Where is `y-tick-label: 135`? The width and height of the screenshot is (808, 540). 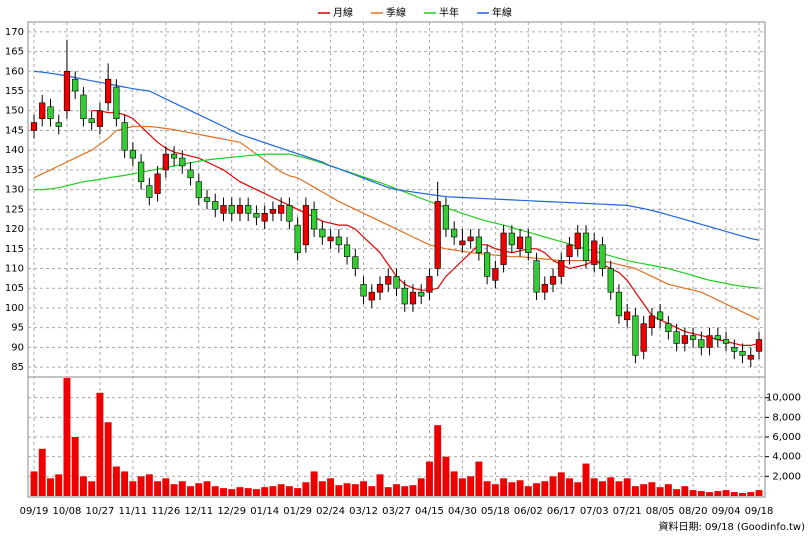 y-tick-label: 135 is located at coordinates (14, 170).